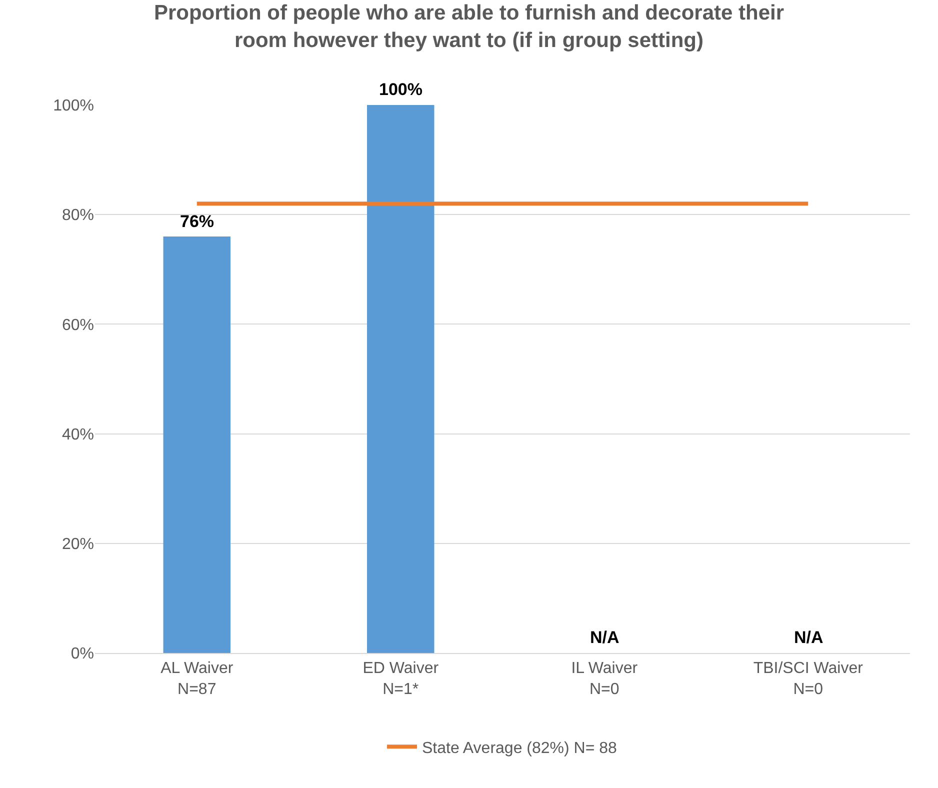 This screenshot has width=938, height=788. What do you see at coordinates (73, 106) in the screenshot?
I see `y-tick-label: 100%` at bounding box center [73, 106].